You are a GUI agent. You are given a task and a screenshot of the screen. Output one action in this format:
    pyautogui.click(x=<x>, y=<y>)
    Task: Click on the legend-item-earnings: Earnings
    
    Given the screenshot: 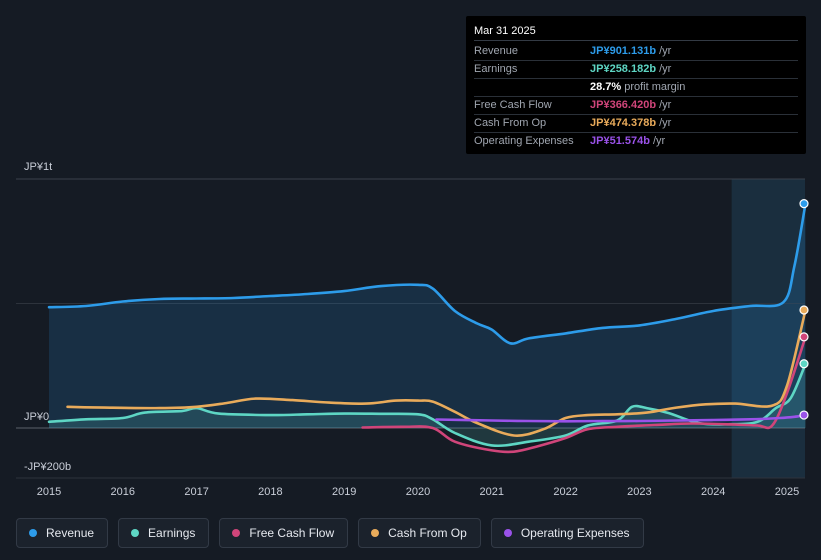 What is the action you would take?
    pyautogui.click(x=164, y=533)
    